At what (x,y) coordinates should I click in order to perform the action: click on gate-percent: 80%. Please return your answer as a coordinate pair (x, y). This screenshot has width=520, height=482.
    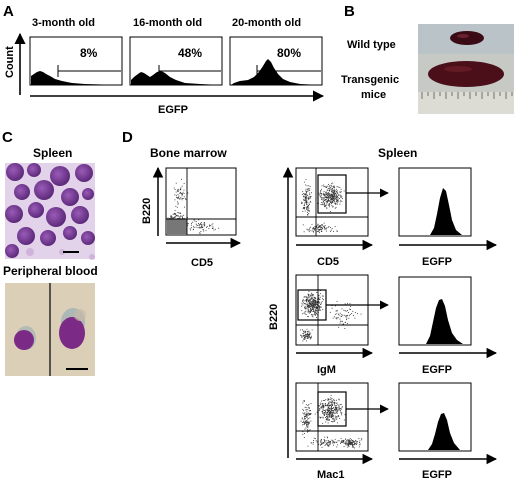
    Looking at the image, I should click on (289, 53).